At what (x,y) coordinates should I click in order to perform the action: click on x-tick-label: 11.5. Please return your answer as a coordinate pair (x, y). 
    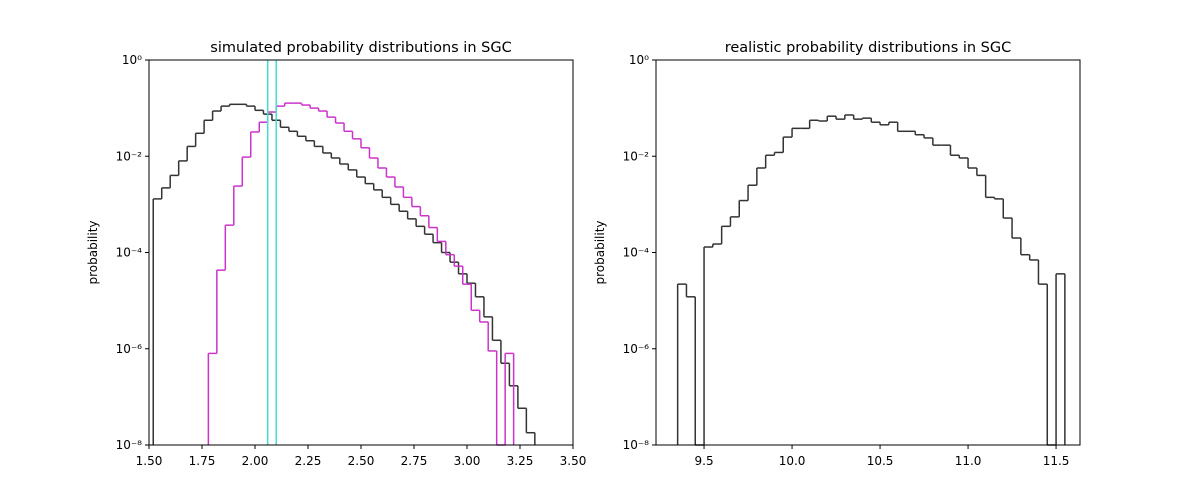
    Looking at the image, I should click on (1056, 461).